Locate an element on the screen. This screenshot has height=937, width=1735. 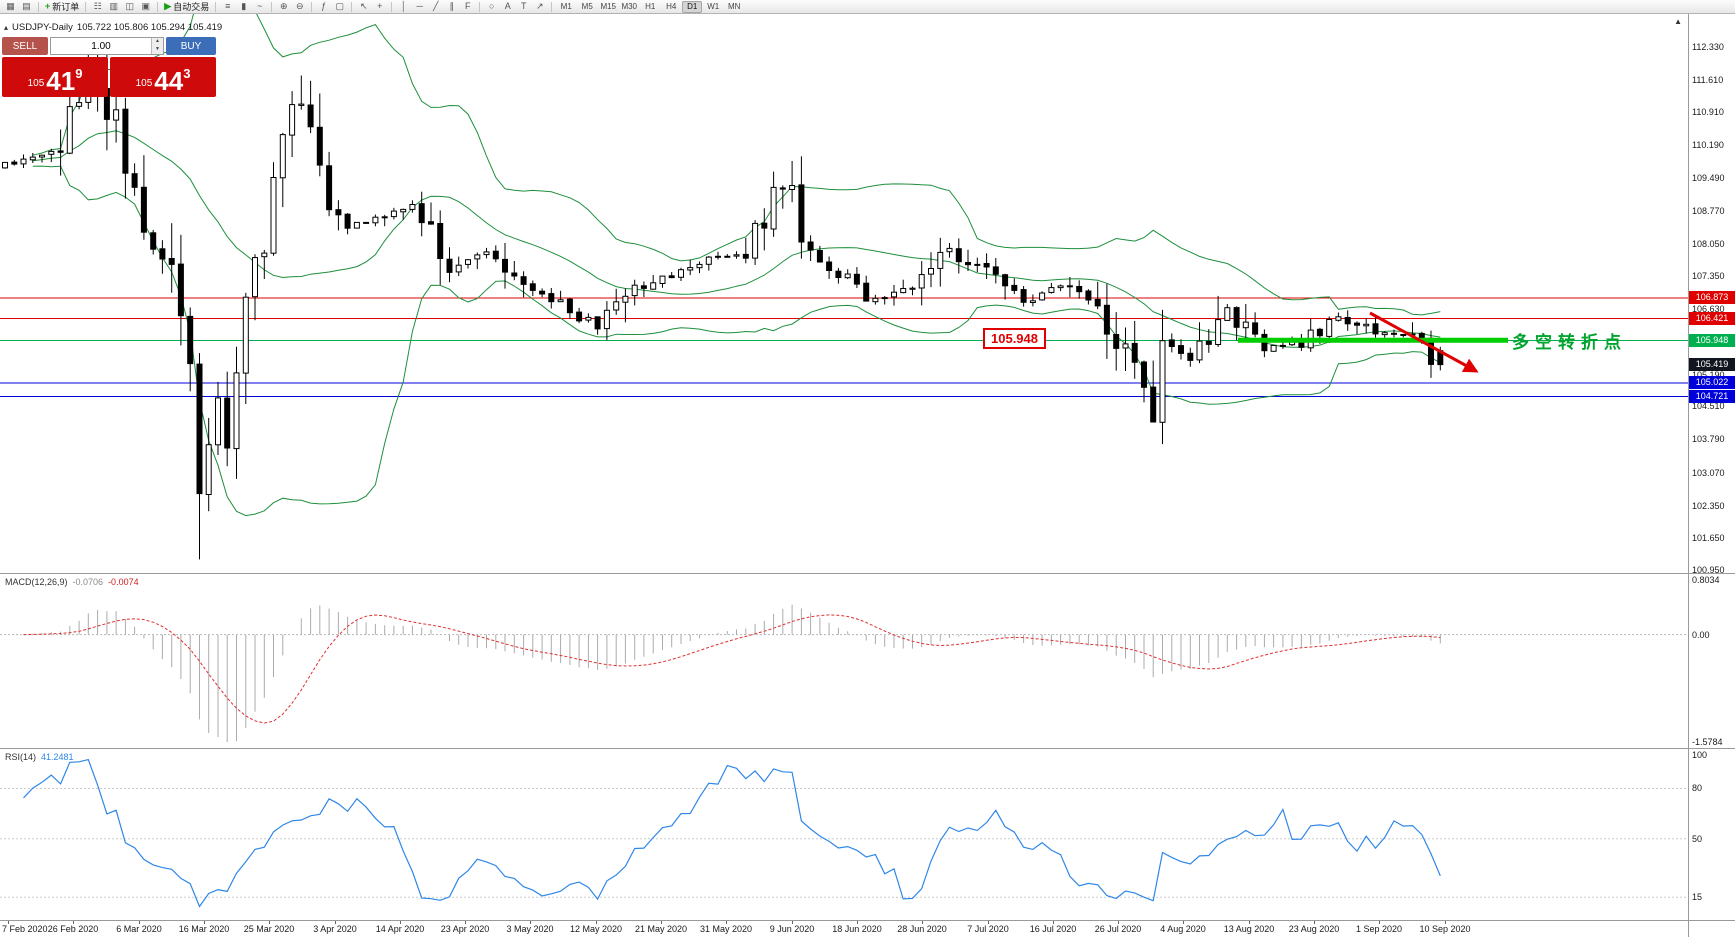
auto-trading-button: ▶ 自动交易 is located at coordinates (186, 7).